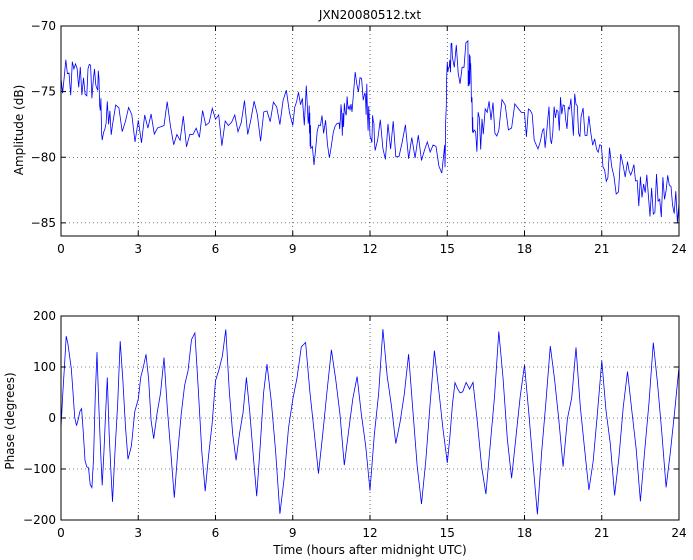 The image size is (693, 560). What do you see at coordinates (10, 420) in the screenshot?
I see `y-axis-title: Phase (degrees)` at bounding box center [10, 420].